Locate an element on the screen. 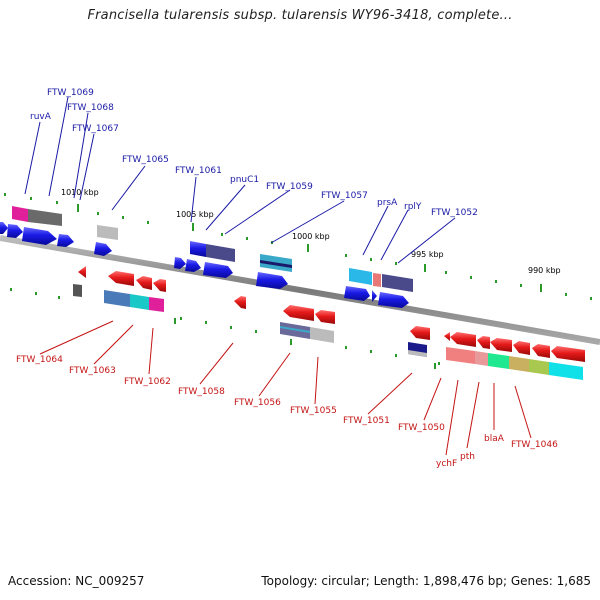  gene-label: FTW_1068 is located at coordinates (90, 108).